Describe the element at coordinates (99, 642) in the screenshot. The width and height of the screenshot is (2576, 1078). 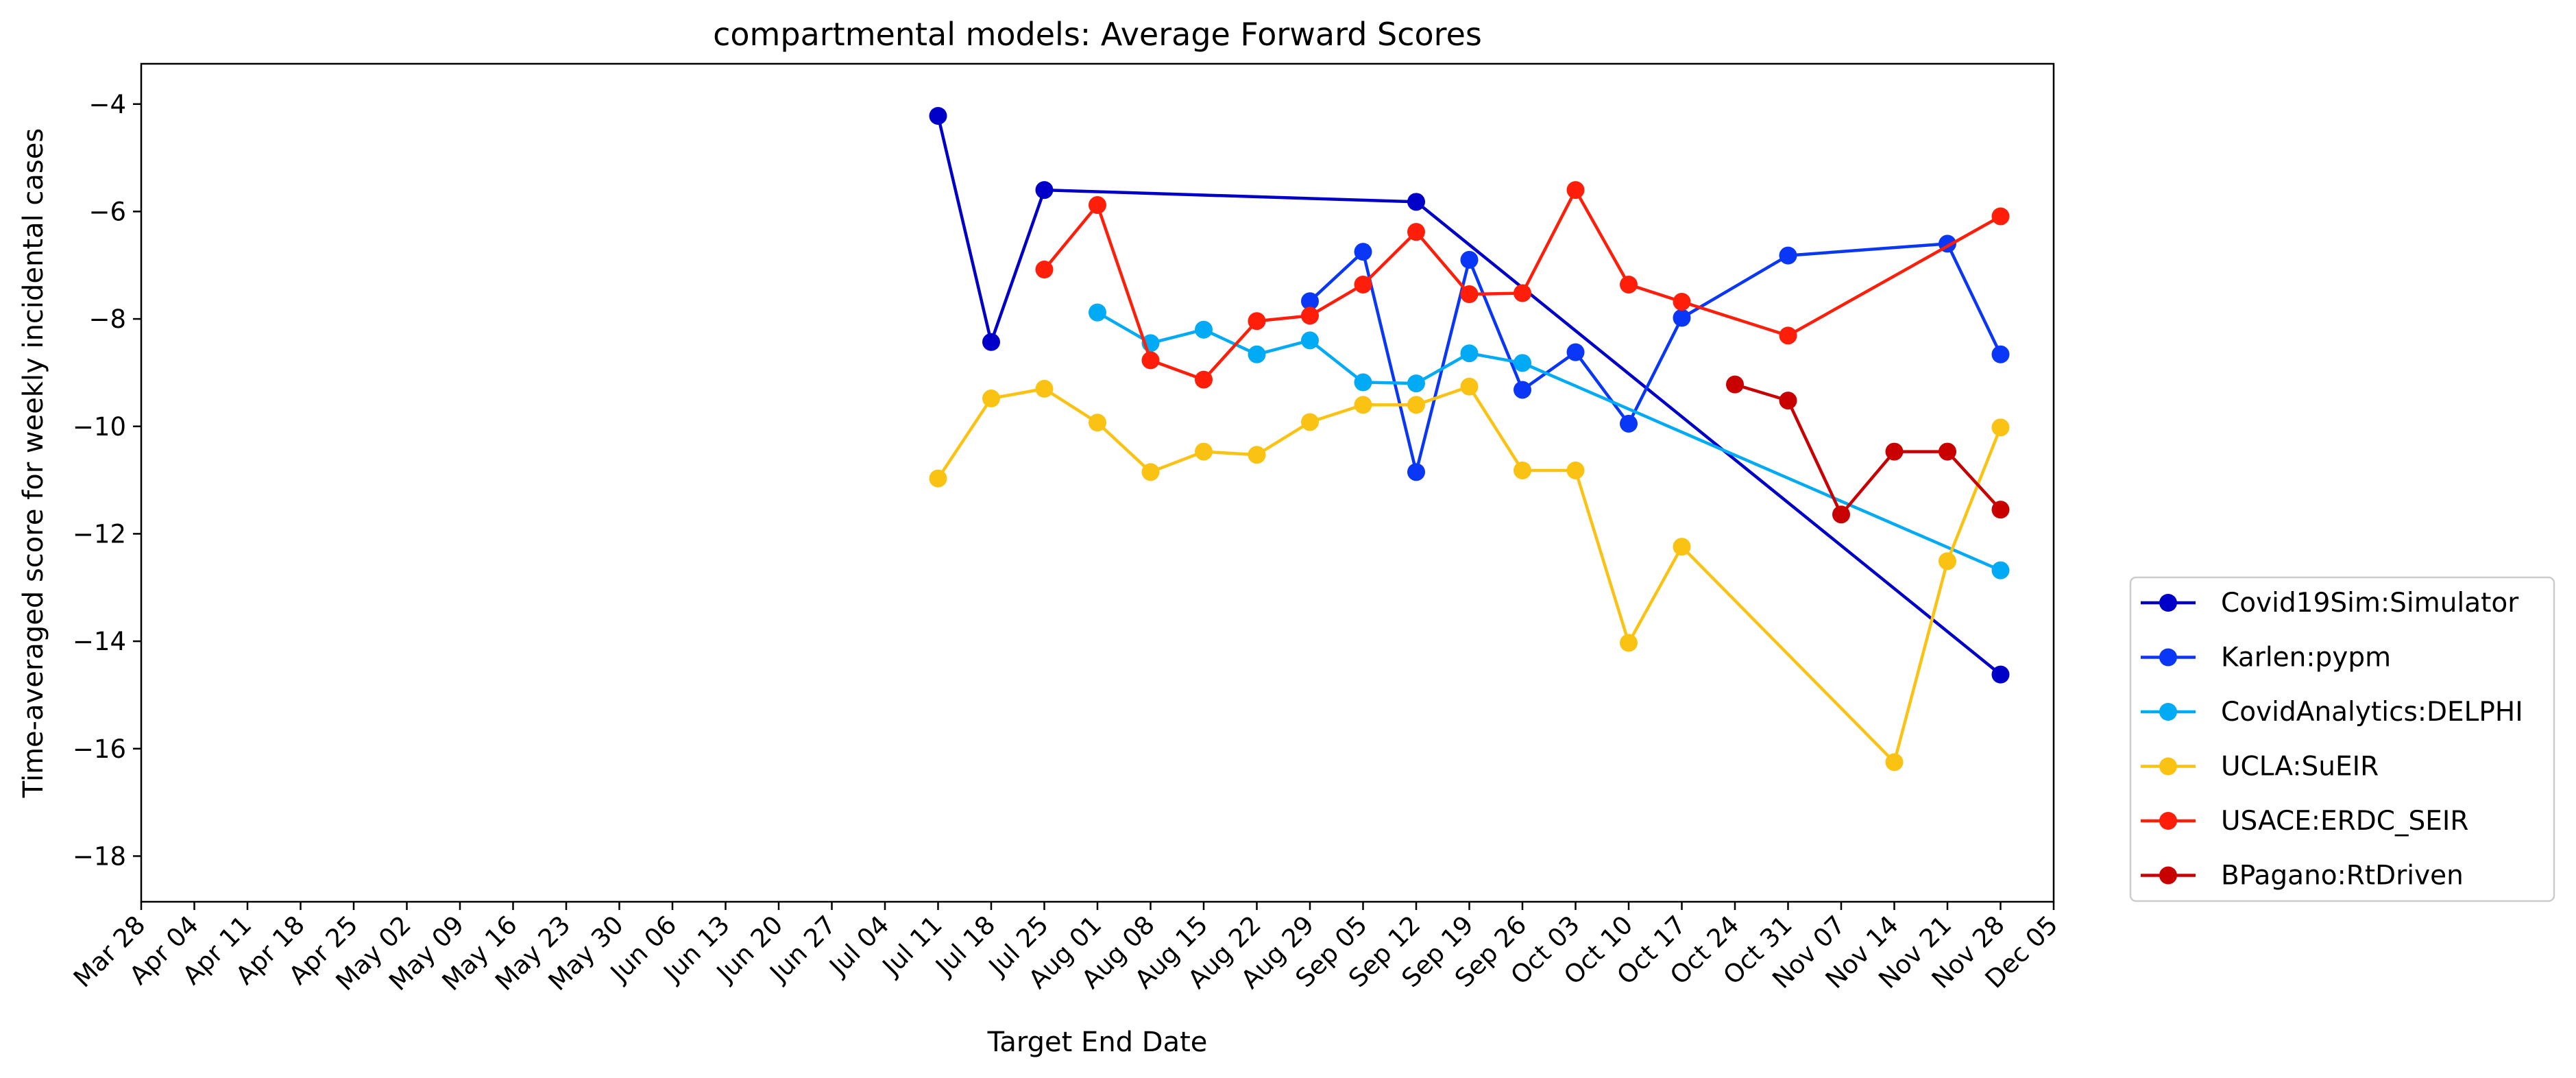
I see `y-tick-label: −14` at that location.